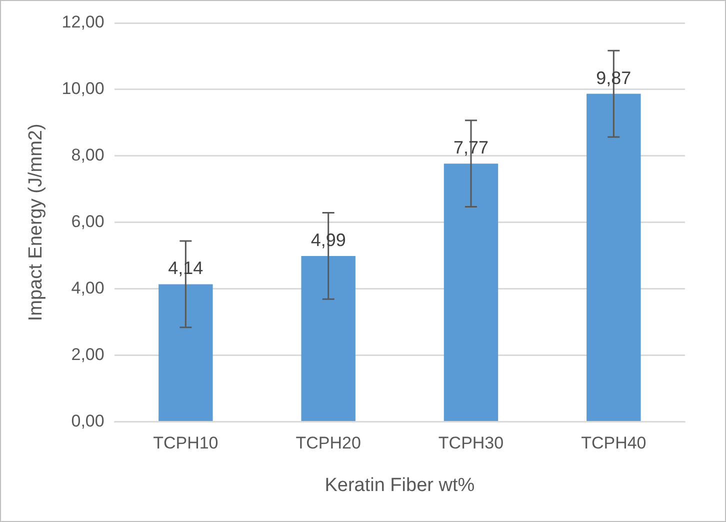  Describe the element at coordinates (328, 443) in the screenshot. I see `x-tick-label: TCPH20` at that location.